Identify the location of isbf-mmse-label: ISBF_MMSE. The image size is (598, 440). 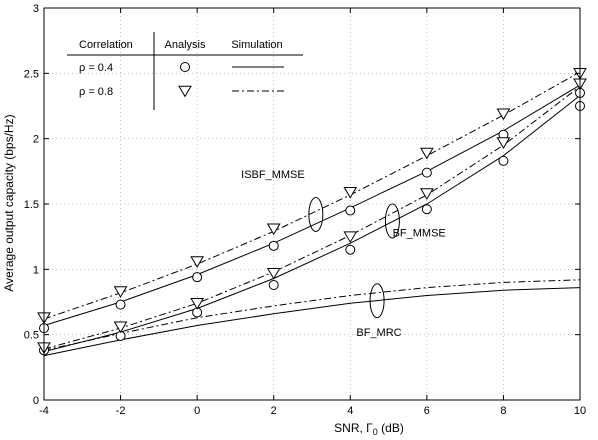
(273, 175).